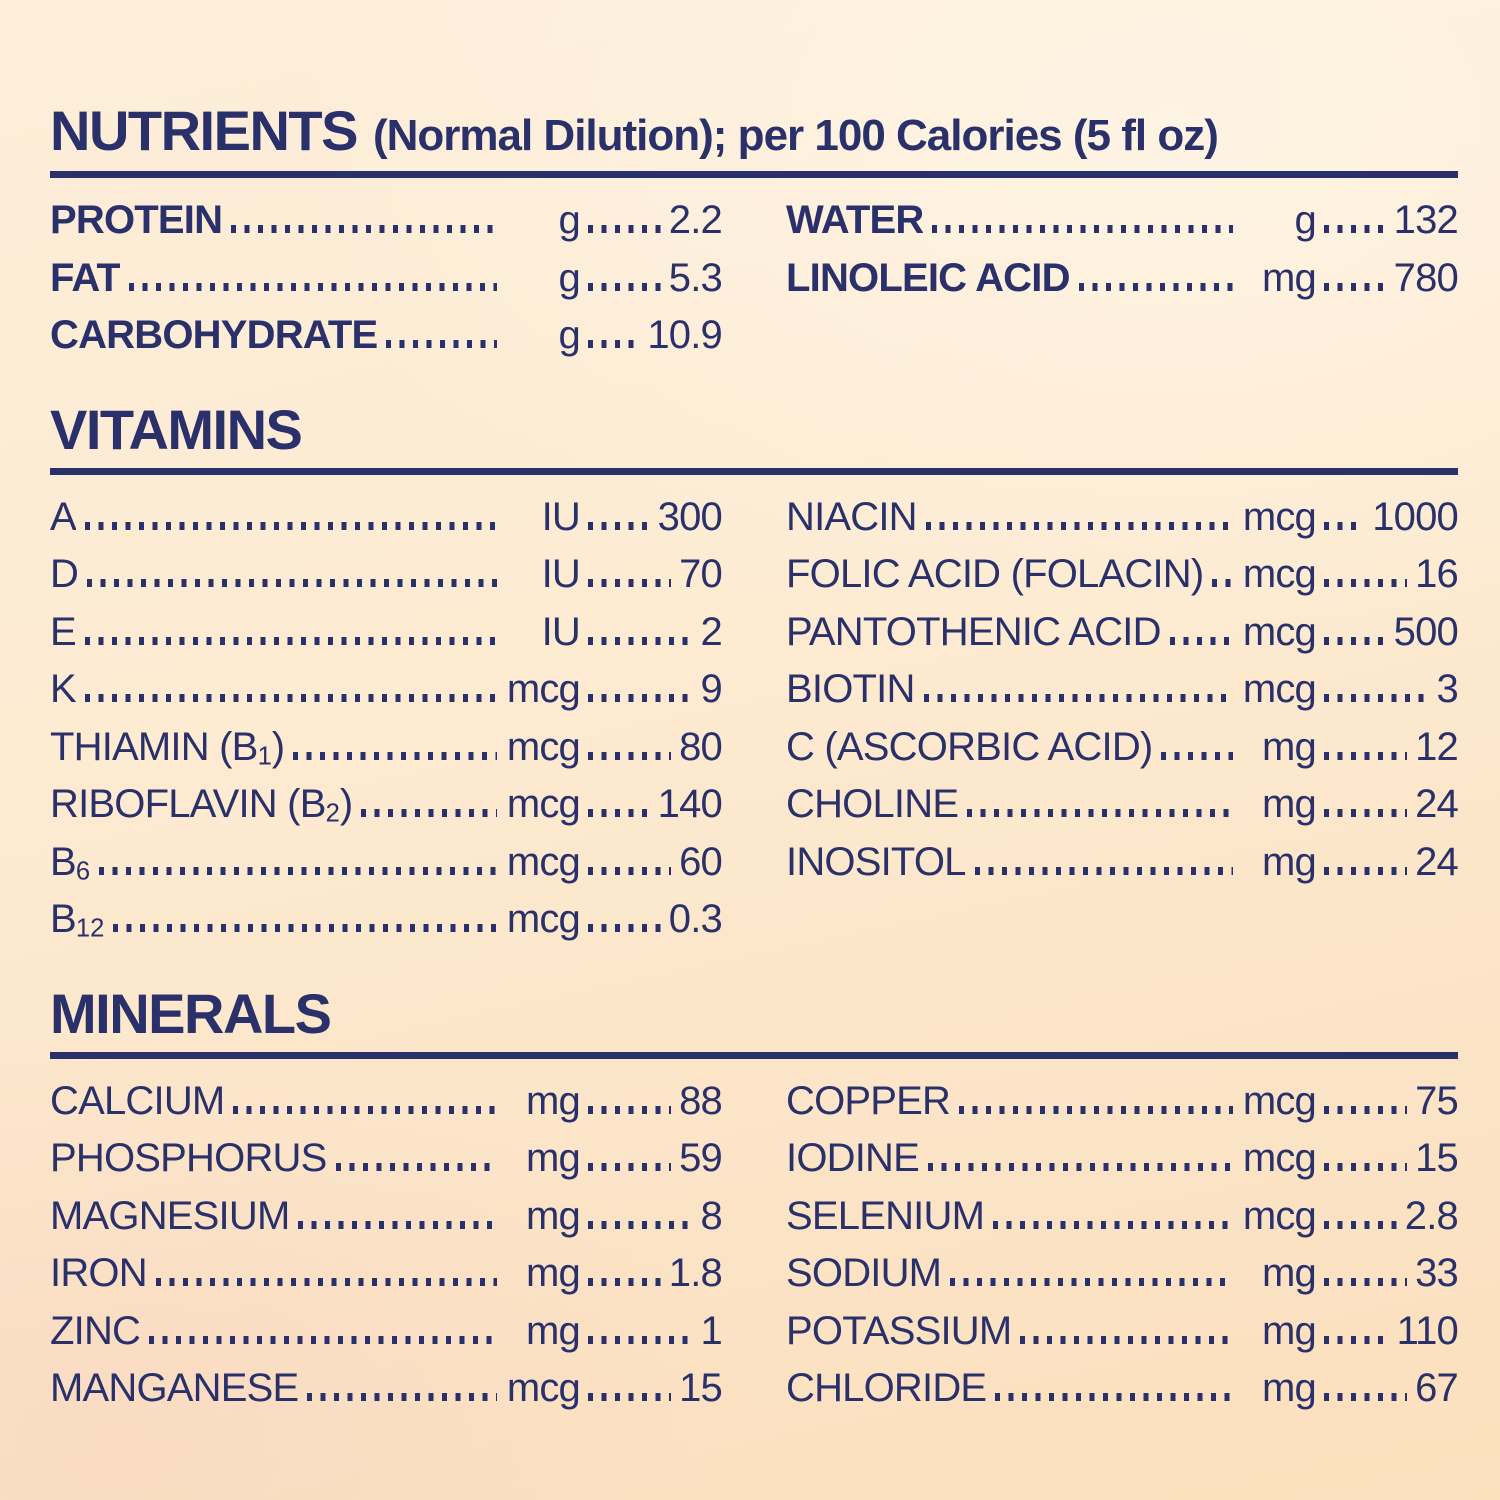 This screenshot has width=1500, height=1500. Describe the element at coordinates (1387, 1217) in the screenshot. I see `value-area: 2.8` at that location.